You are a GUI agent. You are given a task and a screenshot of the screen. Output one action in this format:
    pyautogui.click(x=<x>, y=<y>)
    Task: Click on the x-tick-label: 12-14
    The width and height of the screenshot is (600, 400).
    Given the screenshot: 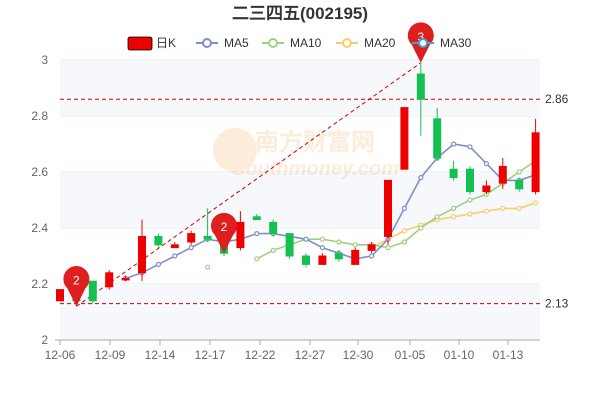 What is the action you would take?
    pyautogui.click(x=160, y=355)
    